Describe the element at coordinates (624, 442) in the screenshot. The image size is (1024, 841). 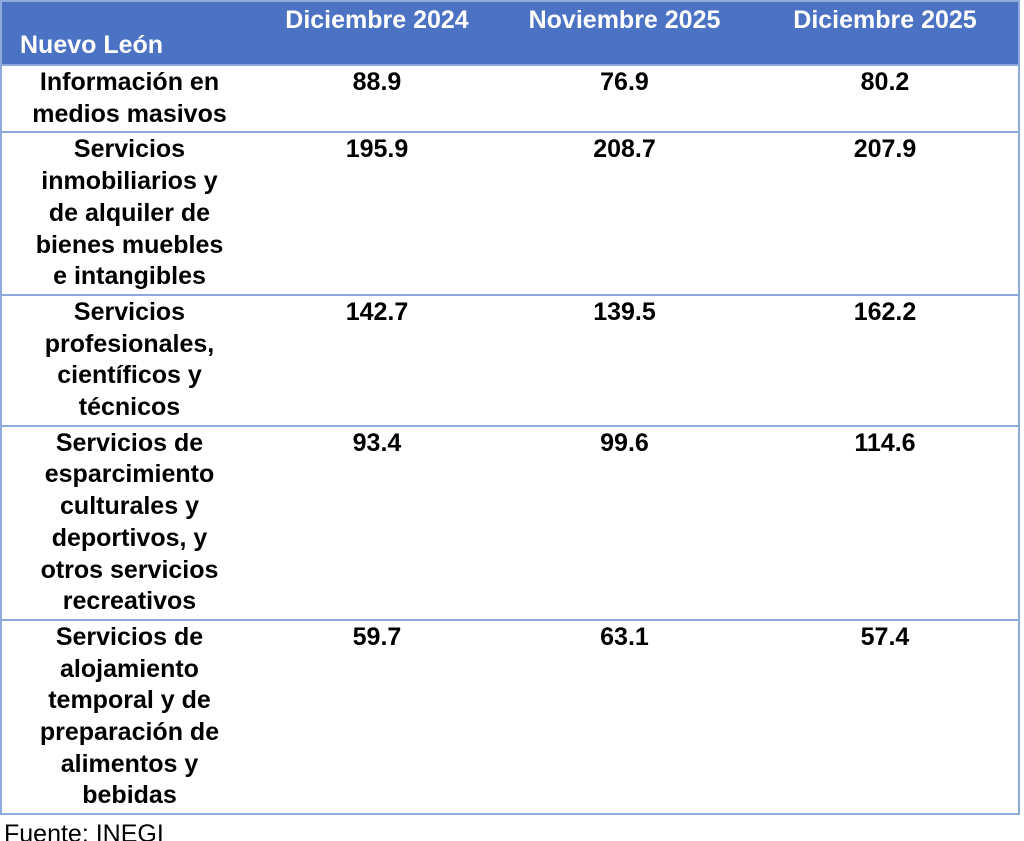
I see `cell-value: 99.6` at that location.